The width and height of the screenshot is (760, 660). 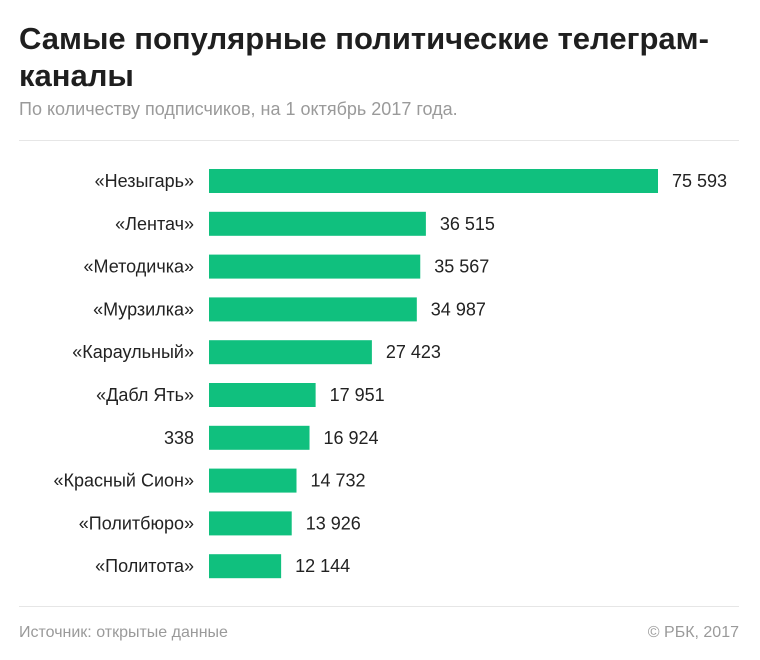 I want to click on copyright-note: © РБК, 2017, so click(x=693, y=632).